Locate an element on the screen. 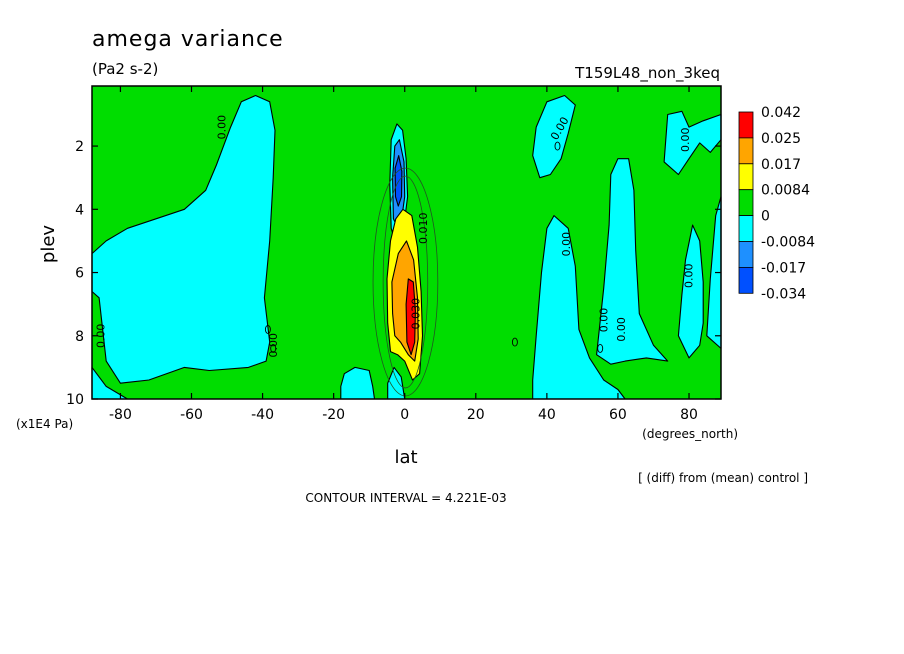 The image size is (904, 654). legend-level-7: -0.034 is located at coordinates (783, 294).